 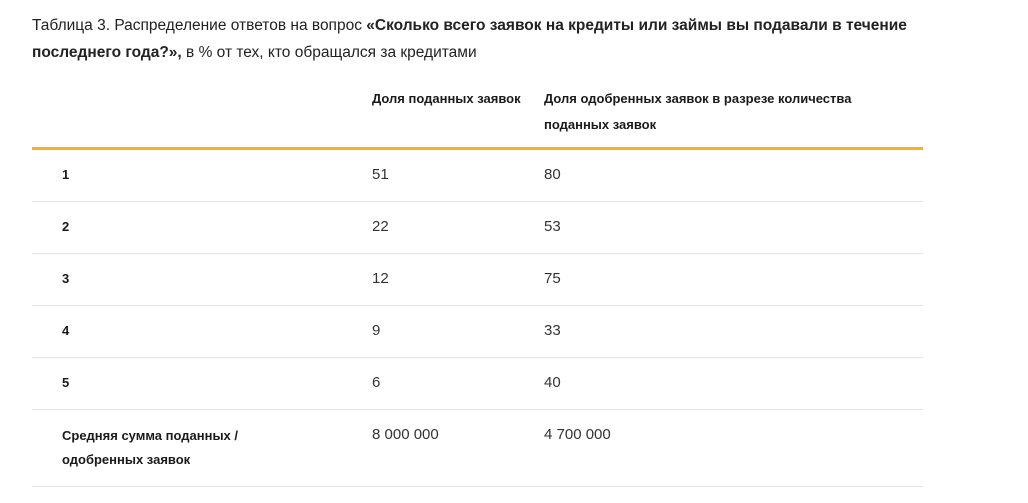 What do you see at coordinates (380, 226) in the screenshot?
I see `row-submitted-value: 22` at bounding box center [380, 226].